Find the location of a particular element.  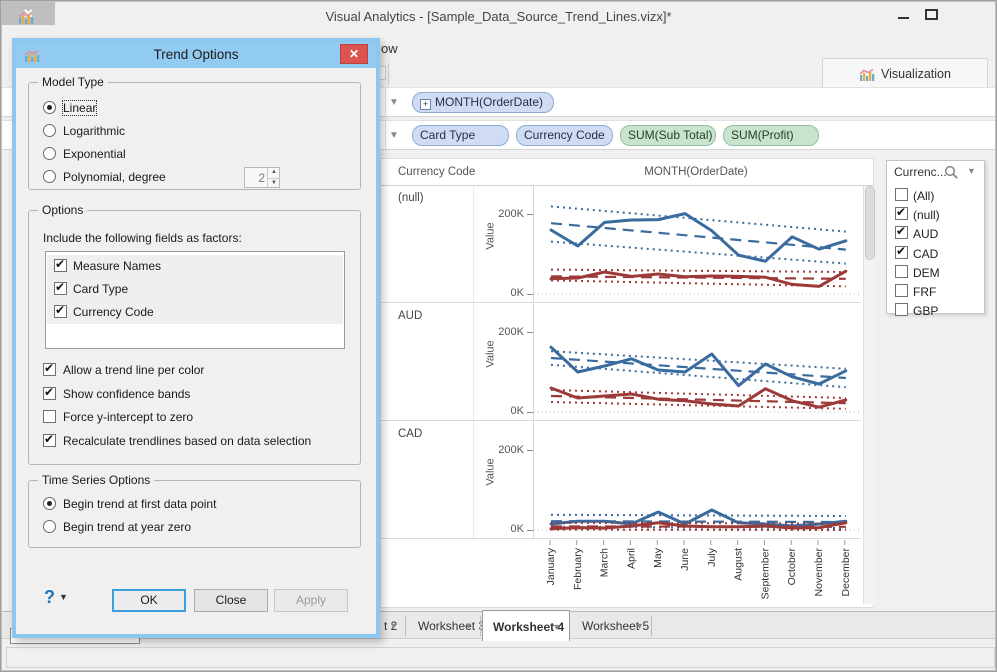

worksheet-tab-label: Worksheet 5 is located at coordinates (616, 626).